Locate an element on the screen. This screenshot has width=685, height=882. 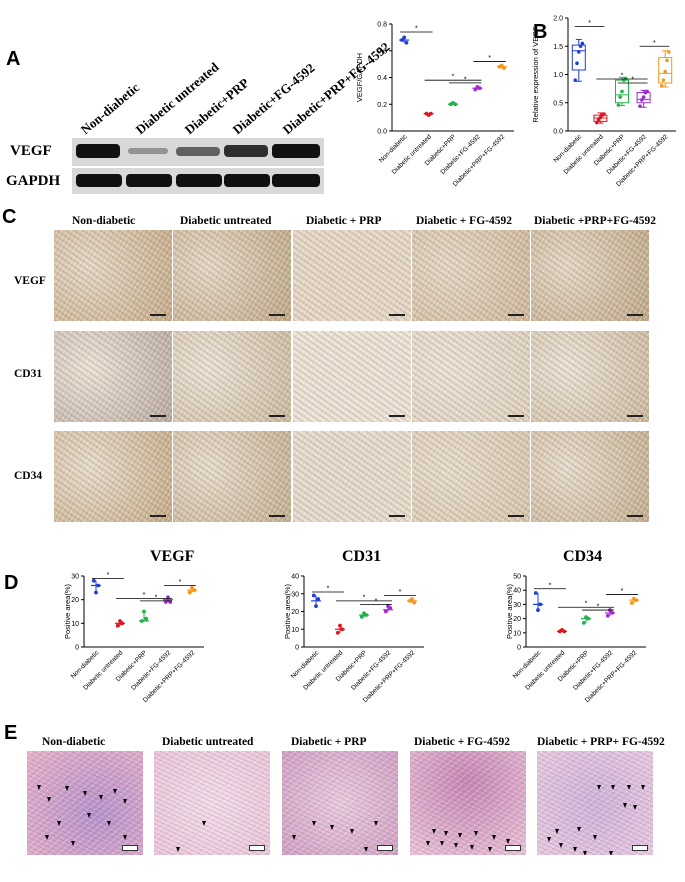
he-col-title-3: Diabetic + PRP is located at coordinates (329, 742).